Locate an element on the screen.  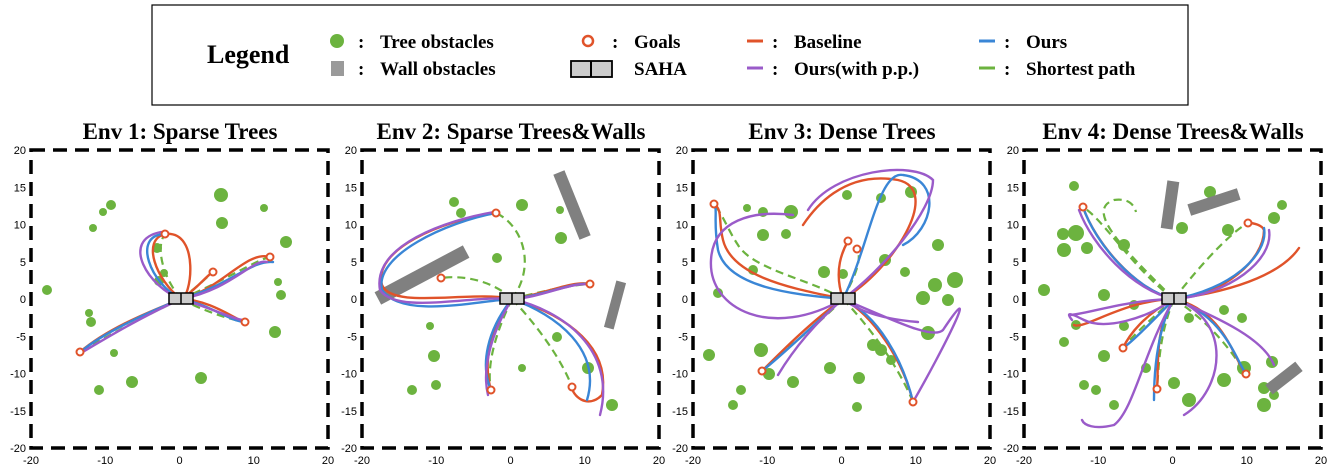
y-tick-label: 0 is located at coordinates (354, 300).